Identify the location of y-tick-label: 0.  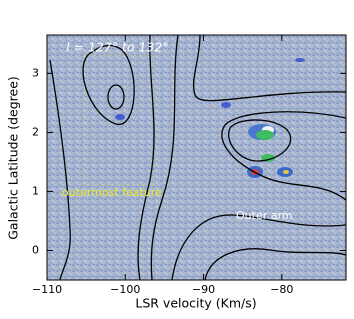
(35, 249).